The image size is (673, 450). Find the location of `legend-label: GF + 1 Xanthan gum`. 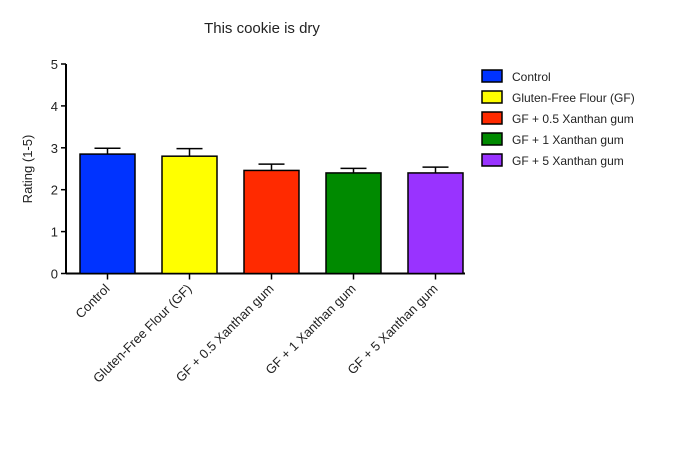

legend-label: GF + 1 Xanthan gum is located at coordinates (568, 140).